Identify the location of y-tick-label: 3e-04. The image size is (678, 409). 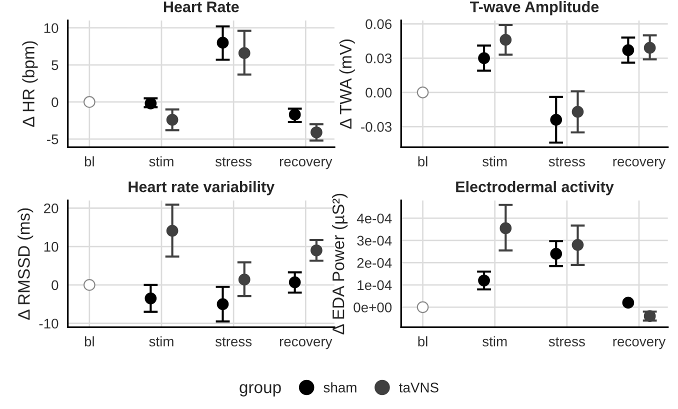
(374, 241).